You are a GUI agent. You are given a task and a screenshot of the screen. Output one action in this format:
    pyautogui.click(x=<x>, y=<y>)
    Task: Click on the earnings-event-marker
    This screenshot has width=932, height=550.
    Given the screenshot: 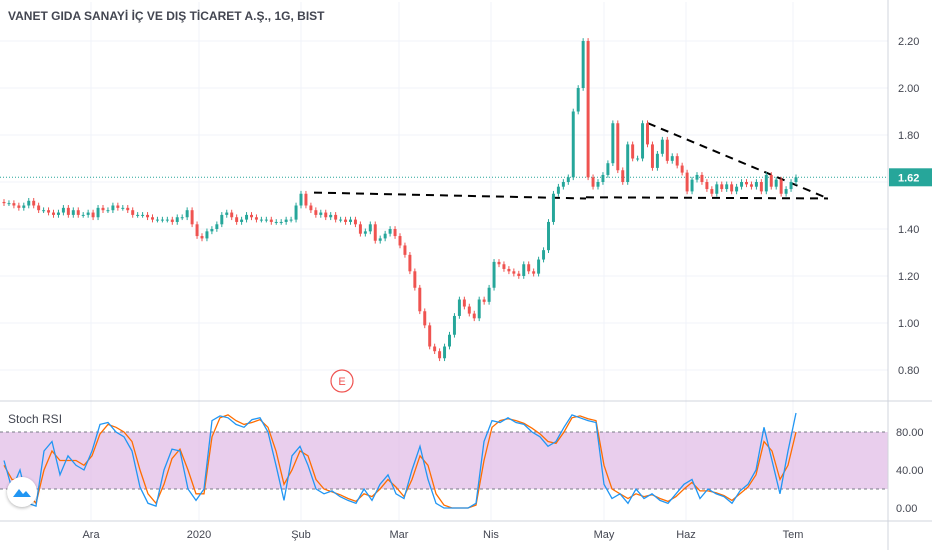 What is the action you would take?
    pyautogui.click(x=342, y=381)
    